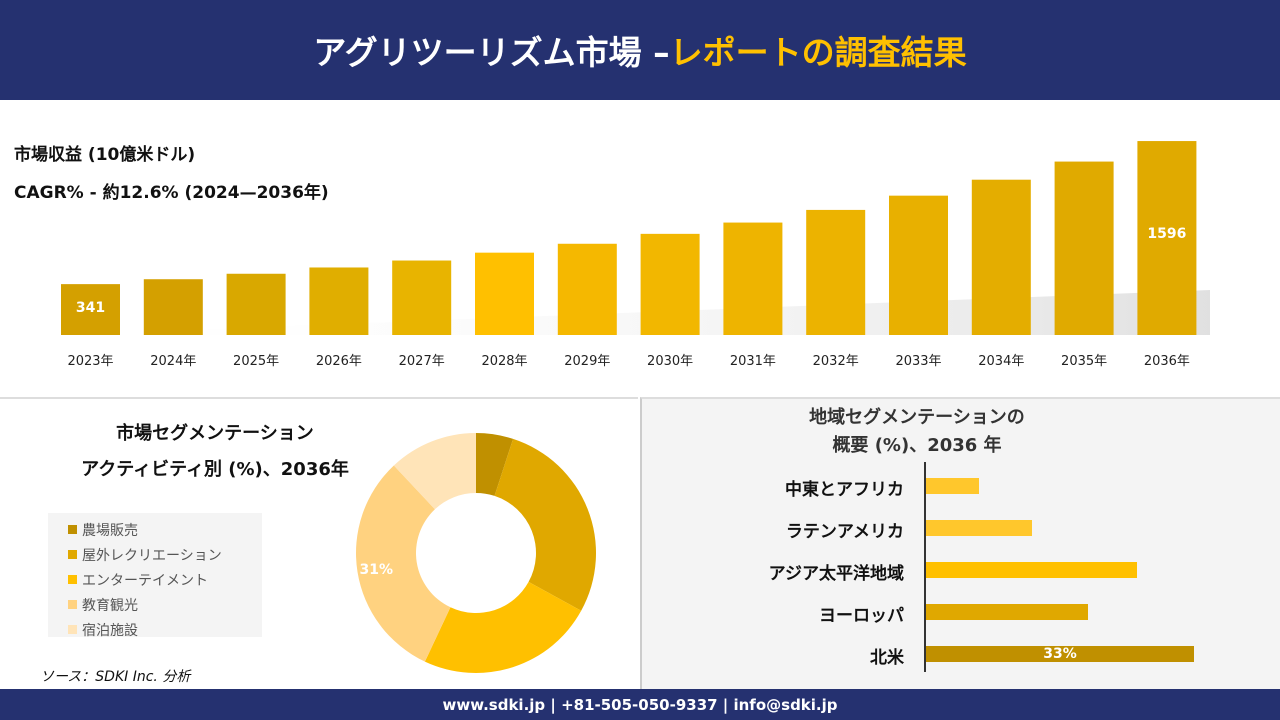  Describe the element at coordinates (917, 445) in the screenshot. I see `region-title-2: 概要 (%)、2036 年` at that location.